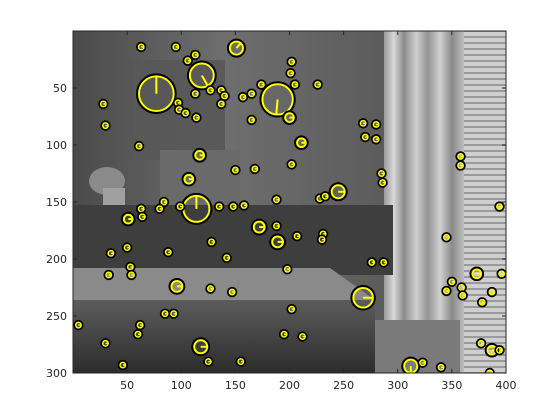 The width and height of the screenshot is (560, 420). I want to click on x-tick-label: 250, so click(343, 385).